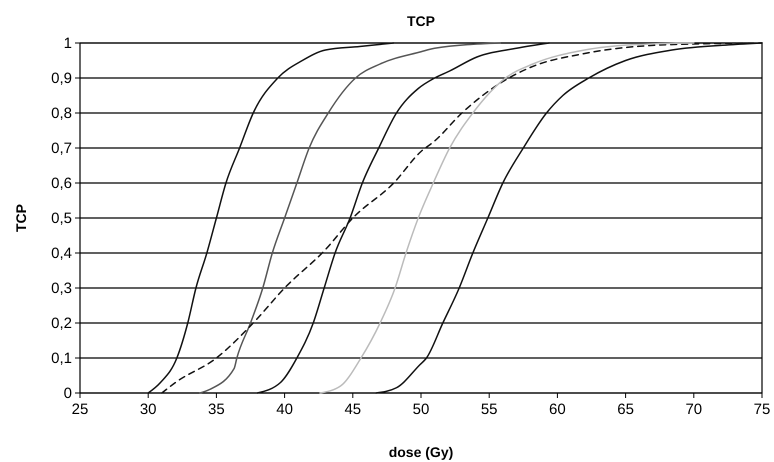  Describe the element at coordinates (61, 358) in the screenshot. I see `y-tick-label: 0,1` at that location.